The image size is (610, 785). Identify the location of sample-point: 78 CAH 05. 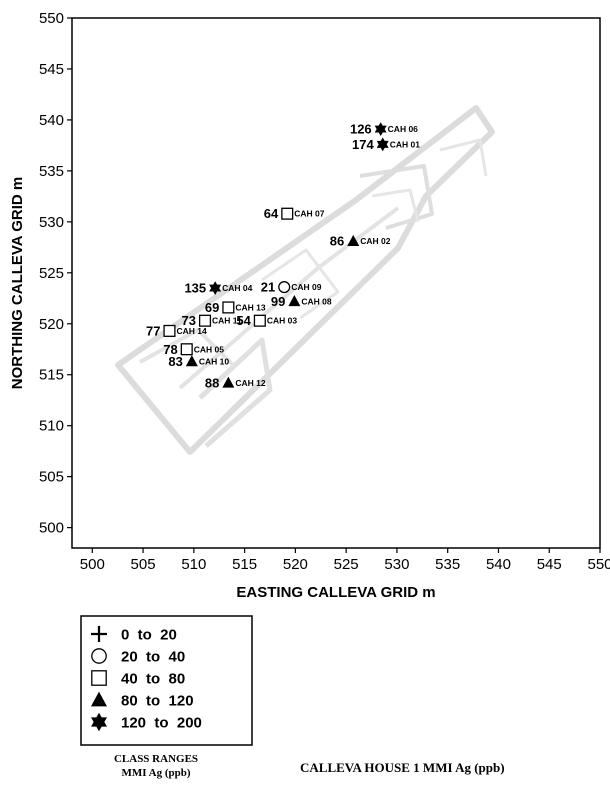
(193, 349).